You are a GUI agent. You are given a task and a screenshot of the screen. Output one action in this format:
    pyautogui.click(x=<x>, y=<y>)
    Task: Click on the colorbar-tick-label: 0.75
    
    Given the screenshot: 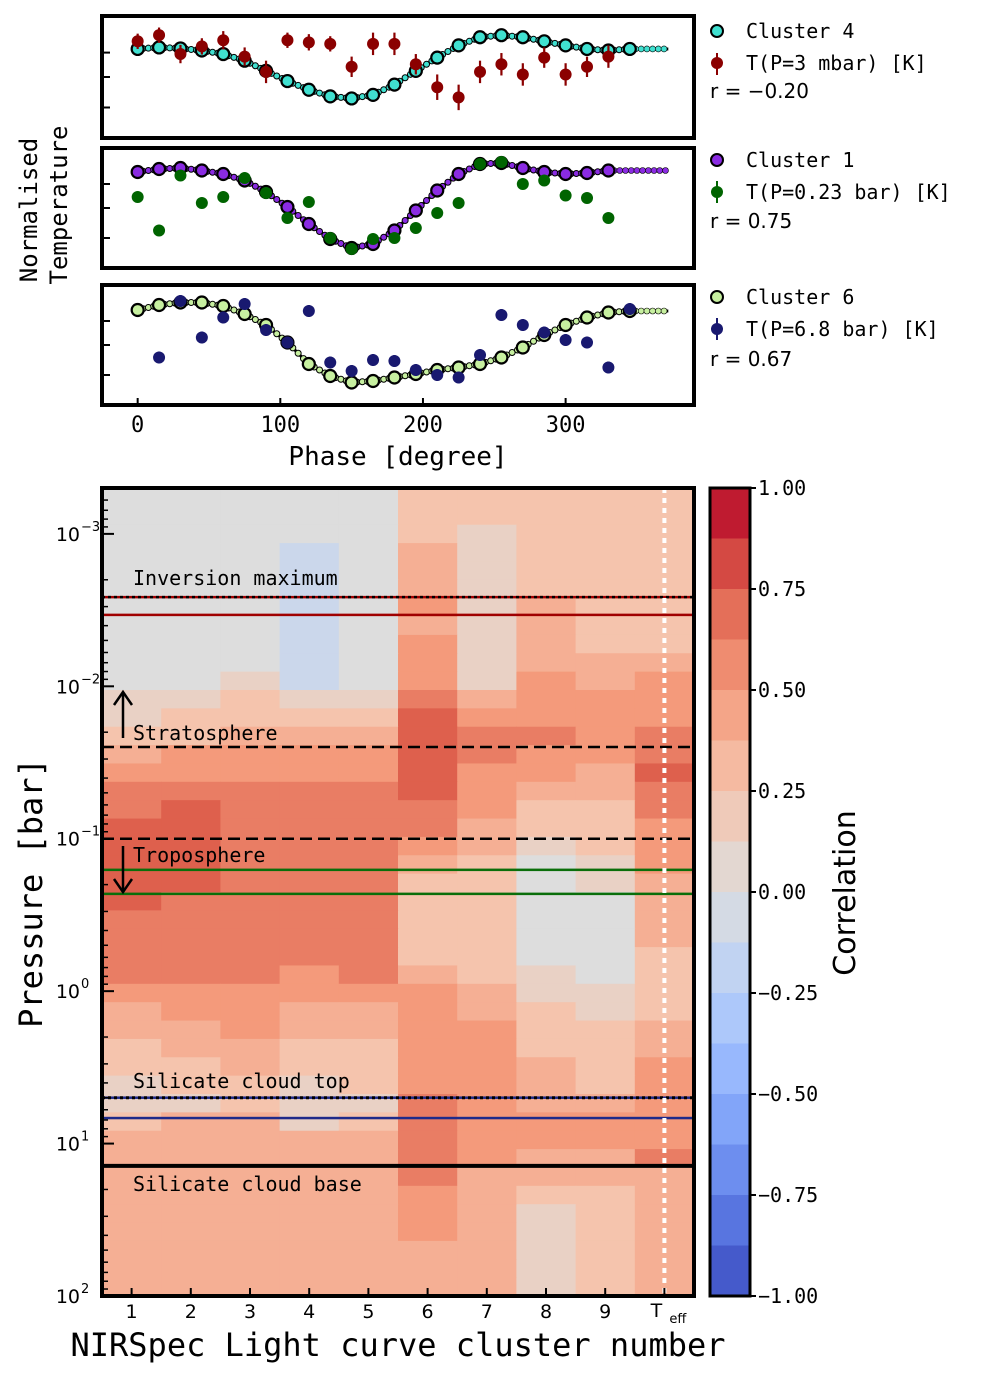 What is the action you would take?
    pyautogui.click(x=782, y=589)
    